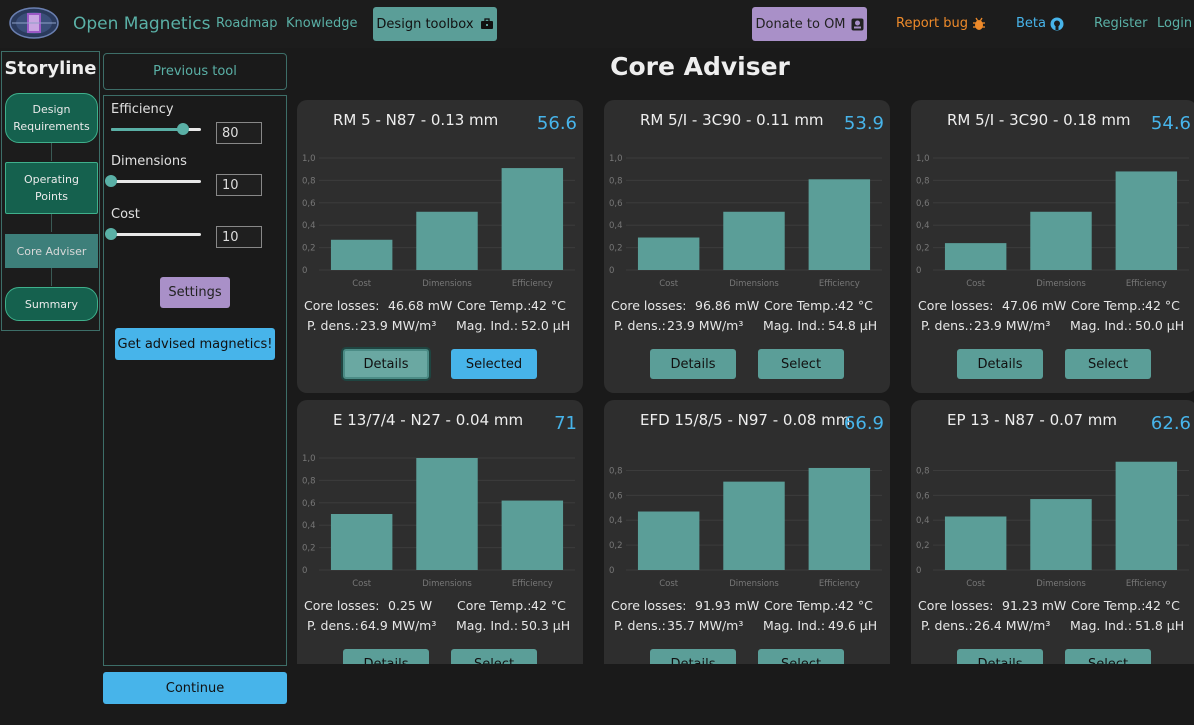 This screenshot has height=725, width=1194. What do you see at coordinates (239, 237) in the screenshot?
I see `cost-value-input` at bounding box center [239, 237].